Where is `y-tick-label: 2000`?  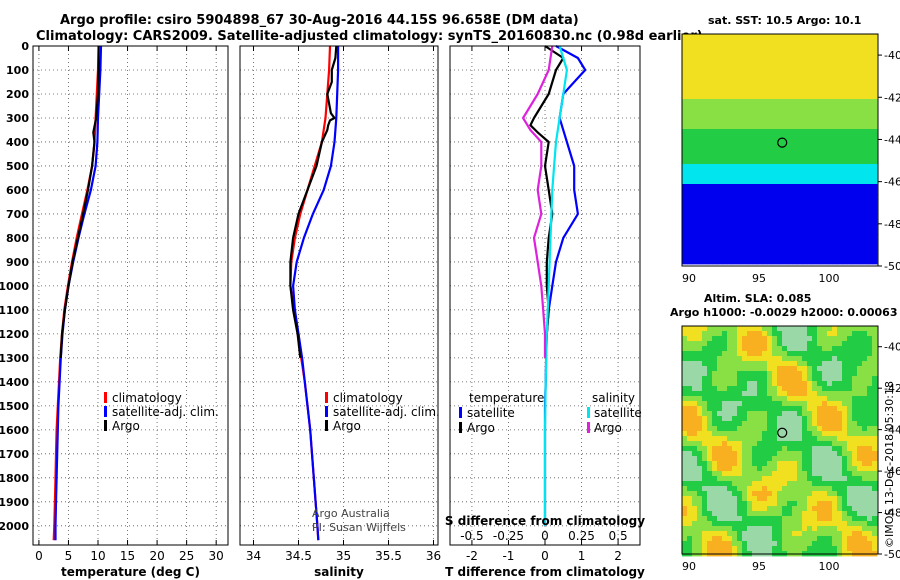
y-tick-label: 2000 is located at coordinates (14, 526).